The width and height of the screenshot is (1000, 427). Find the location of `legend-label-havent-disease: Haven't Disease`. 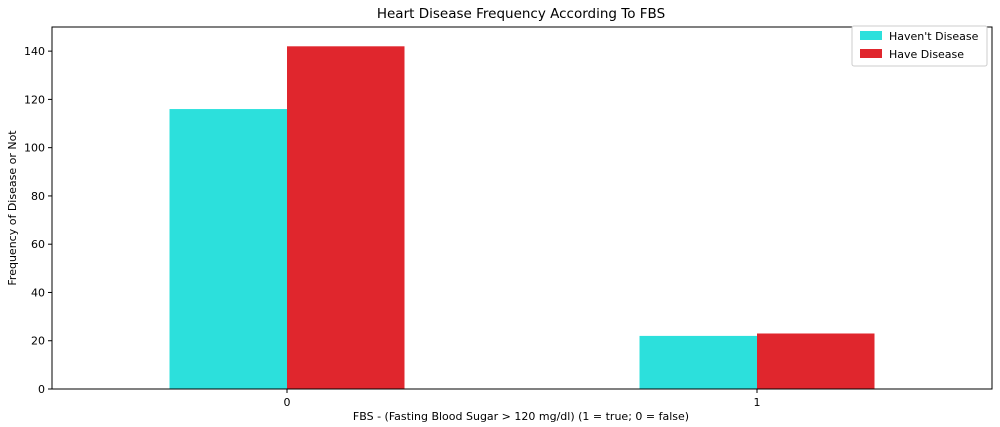

legend-label-havent-disease: Haven't Disease is located at coordinates (934, 36).